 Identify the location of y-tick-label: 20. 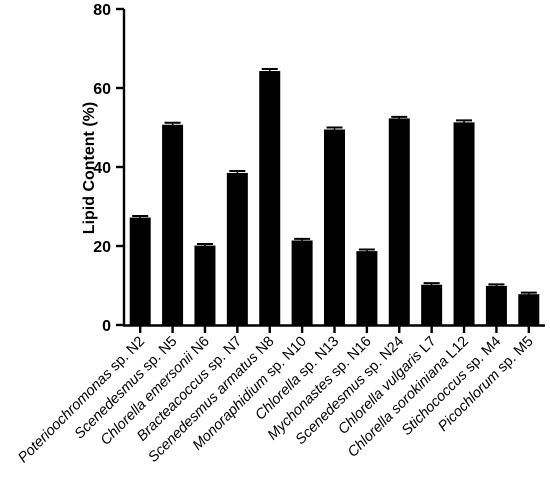
(102, 247).